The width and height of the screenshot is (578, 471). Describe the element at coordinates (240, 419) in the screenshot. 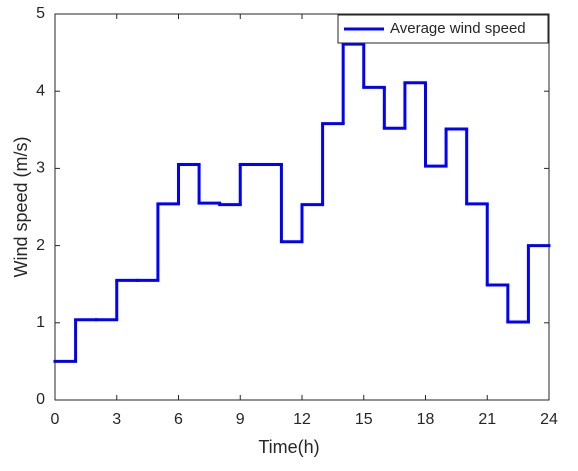

I see `x-tick-label: 9` at that location.